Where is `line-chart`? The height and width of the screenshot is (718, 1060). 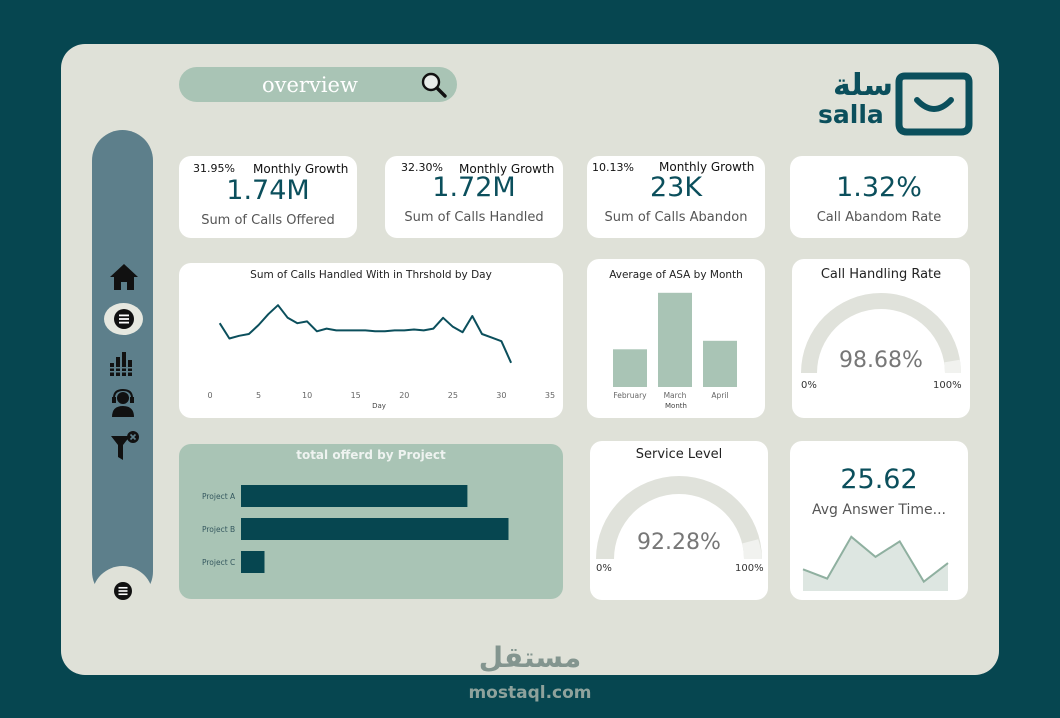
line-chart is located at coordinates (365, 334).